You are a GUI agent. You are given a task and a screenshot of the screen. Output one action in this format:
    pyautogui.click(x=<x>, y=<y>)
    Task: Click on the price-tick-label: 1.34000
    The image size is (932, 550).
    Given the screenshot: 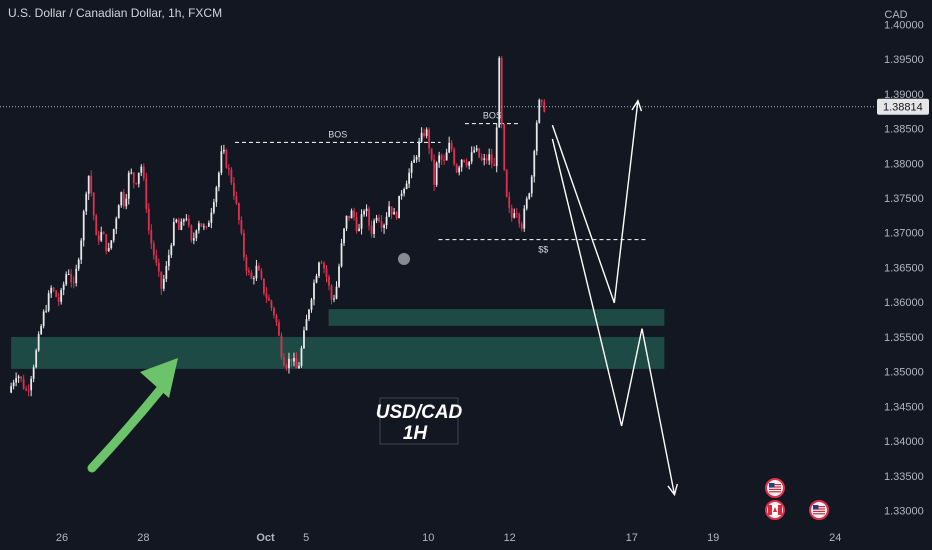 What is the action you would take?
    pyautogui.click(x=904, y=442)
    